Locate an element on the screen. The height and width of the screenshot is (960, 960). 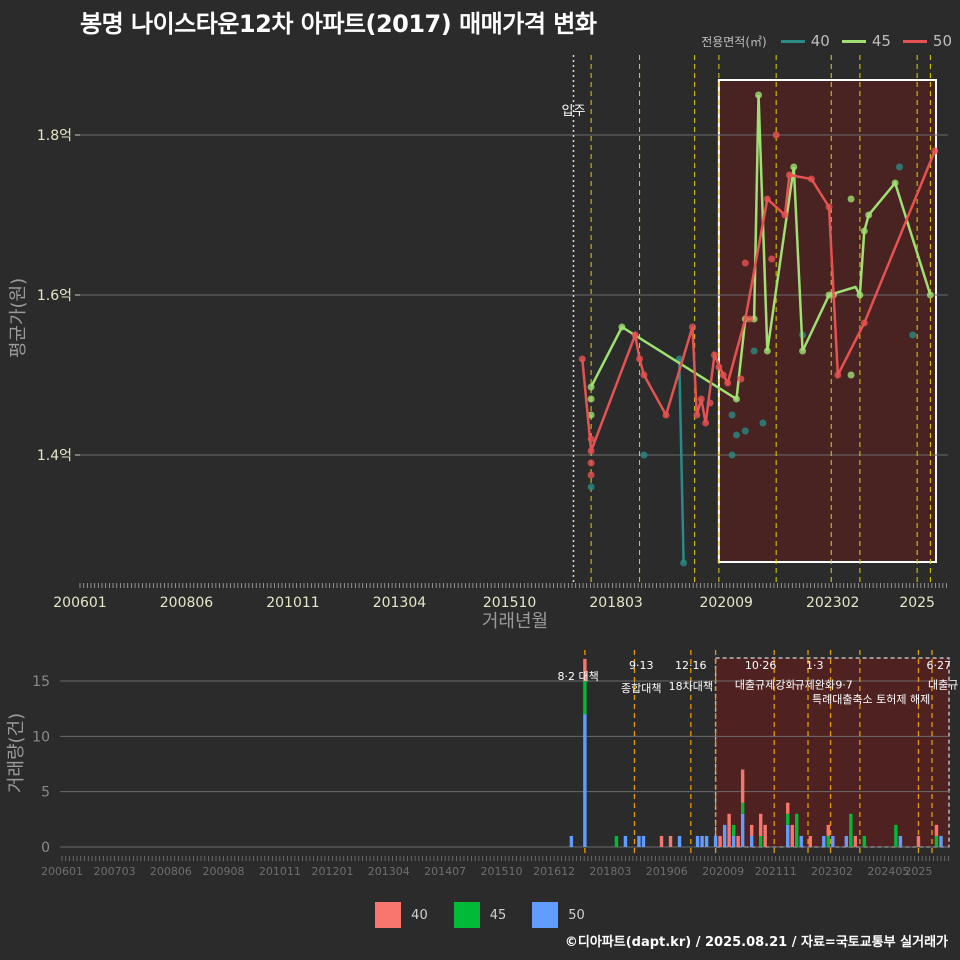
legend-line-swatch is located at coordinates (914, 41).